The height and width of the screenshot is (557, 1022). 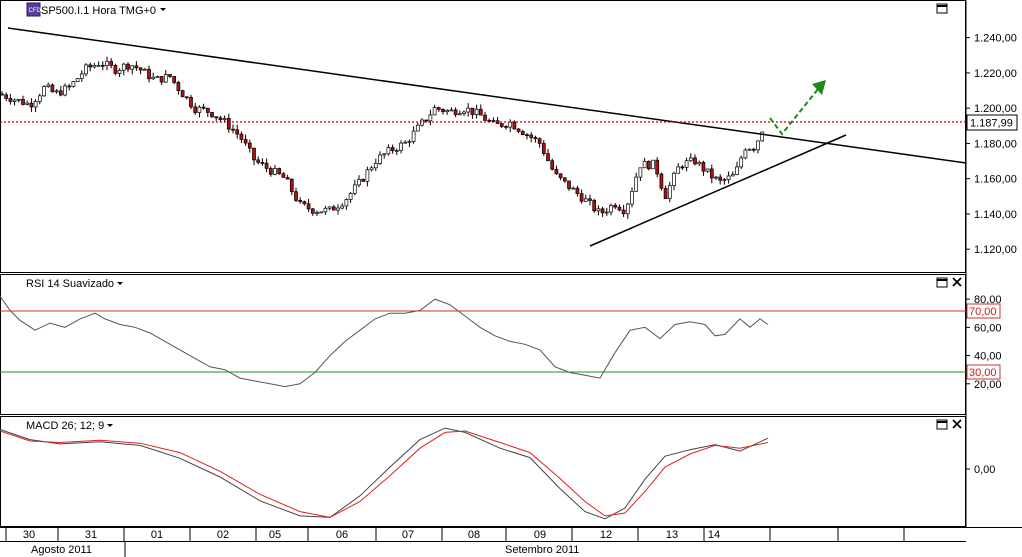 What do you see at coordinates (942, 282) in the screenshot?
I see `rsi-maximize-icon` at bounding box center [942, 282].